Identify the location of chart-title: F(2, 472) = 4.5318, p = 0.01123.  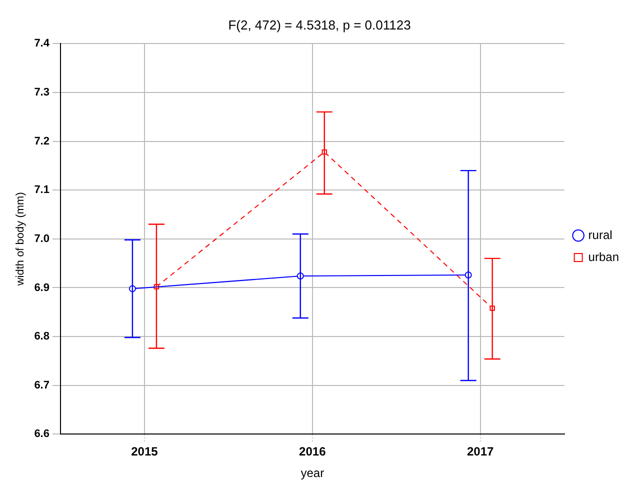
(319, 24).